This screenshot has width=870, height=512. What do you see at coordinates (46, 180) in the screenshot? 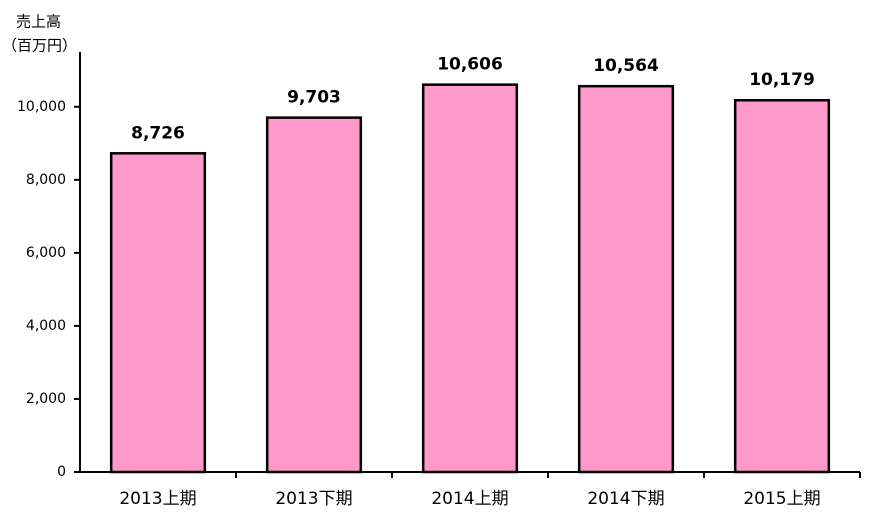
I see `y-tick-label: 8,000` at bounding box center [46, 180].